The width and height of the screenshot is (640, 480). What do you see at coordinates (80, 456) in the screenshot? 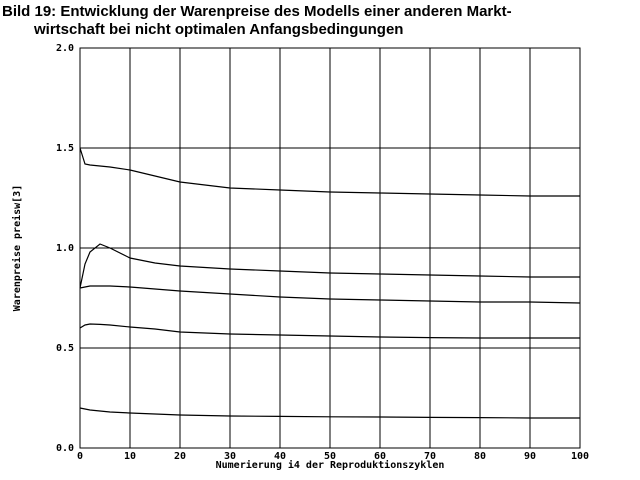
I see `x-tick-label: 0` at bounding box center [80, 456].